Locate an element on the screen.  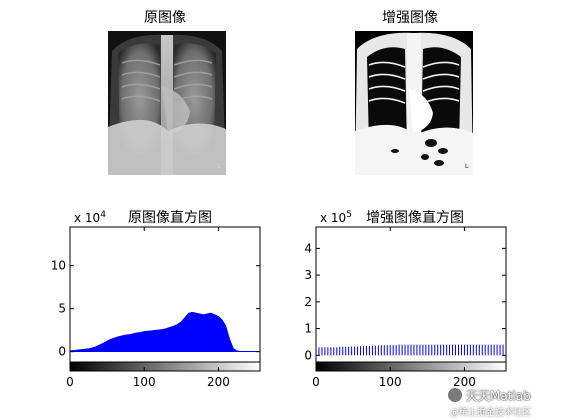
y-tick-label: 3 is located at coordinates (308, 275).